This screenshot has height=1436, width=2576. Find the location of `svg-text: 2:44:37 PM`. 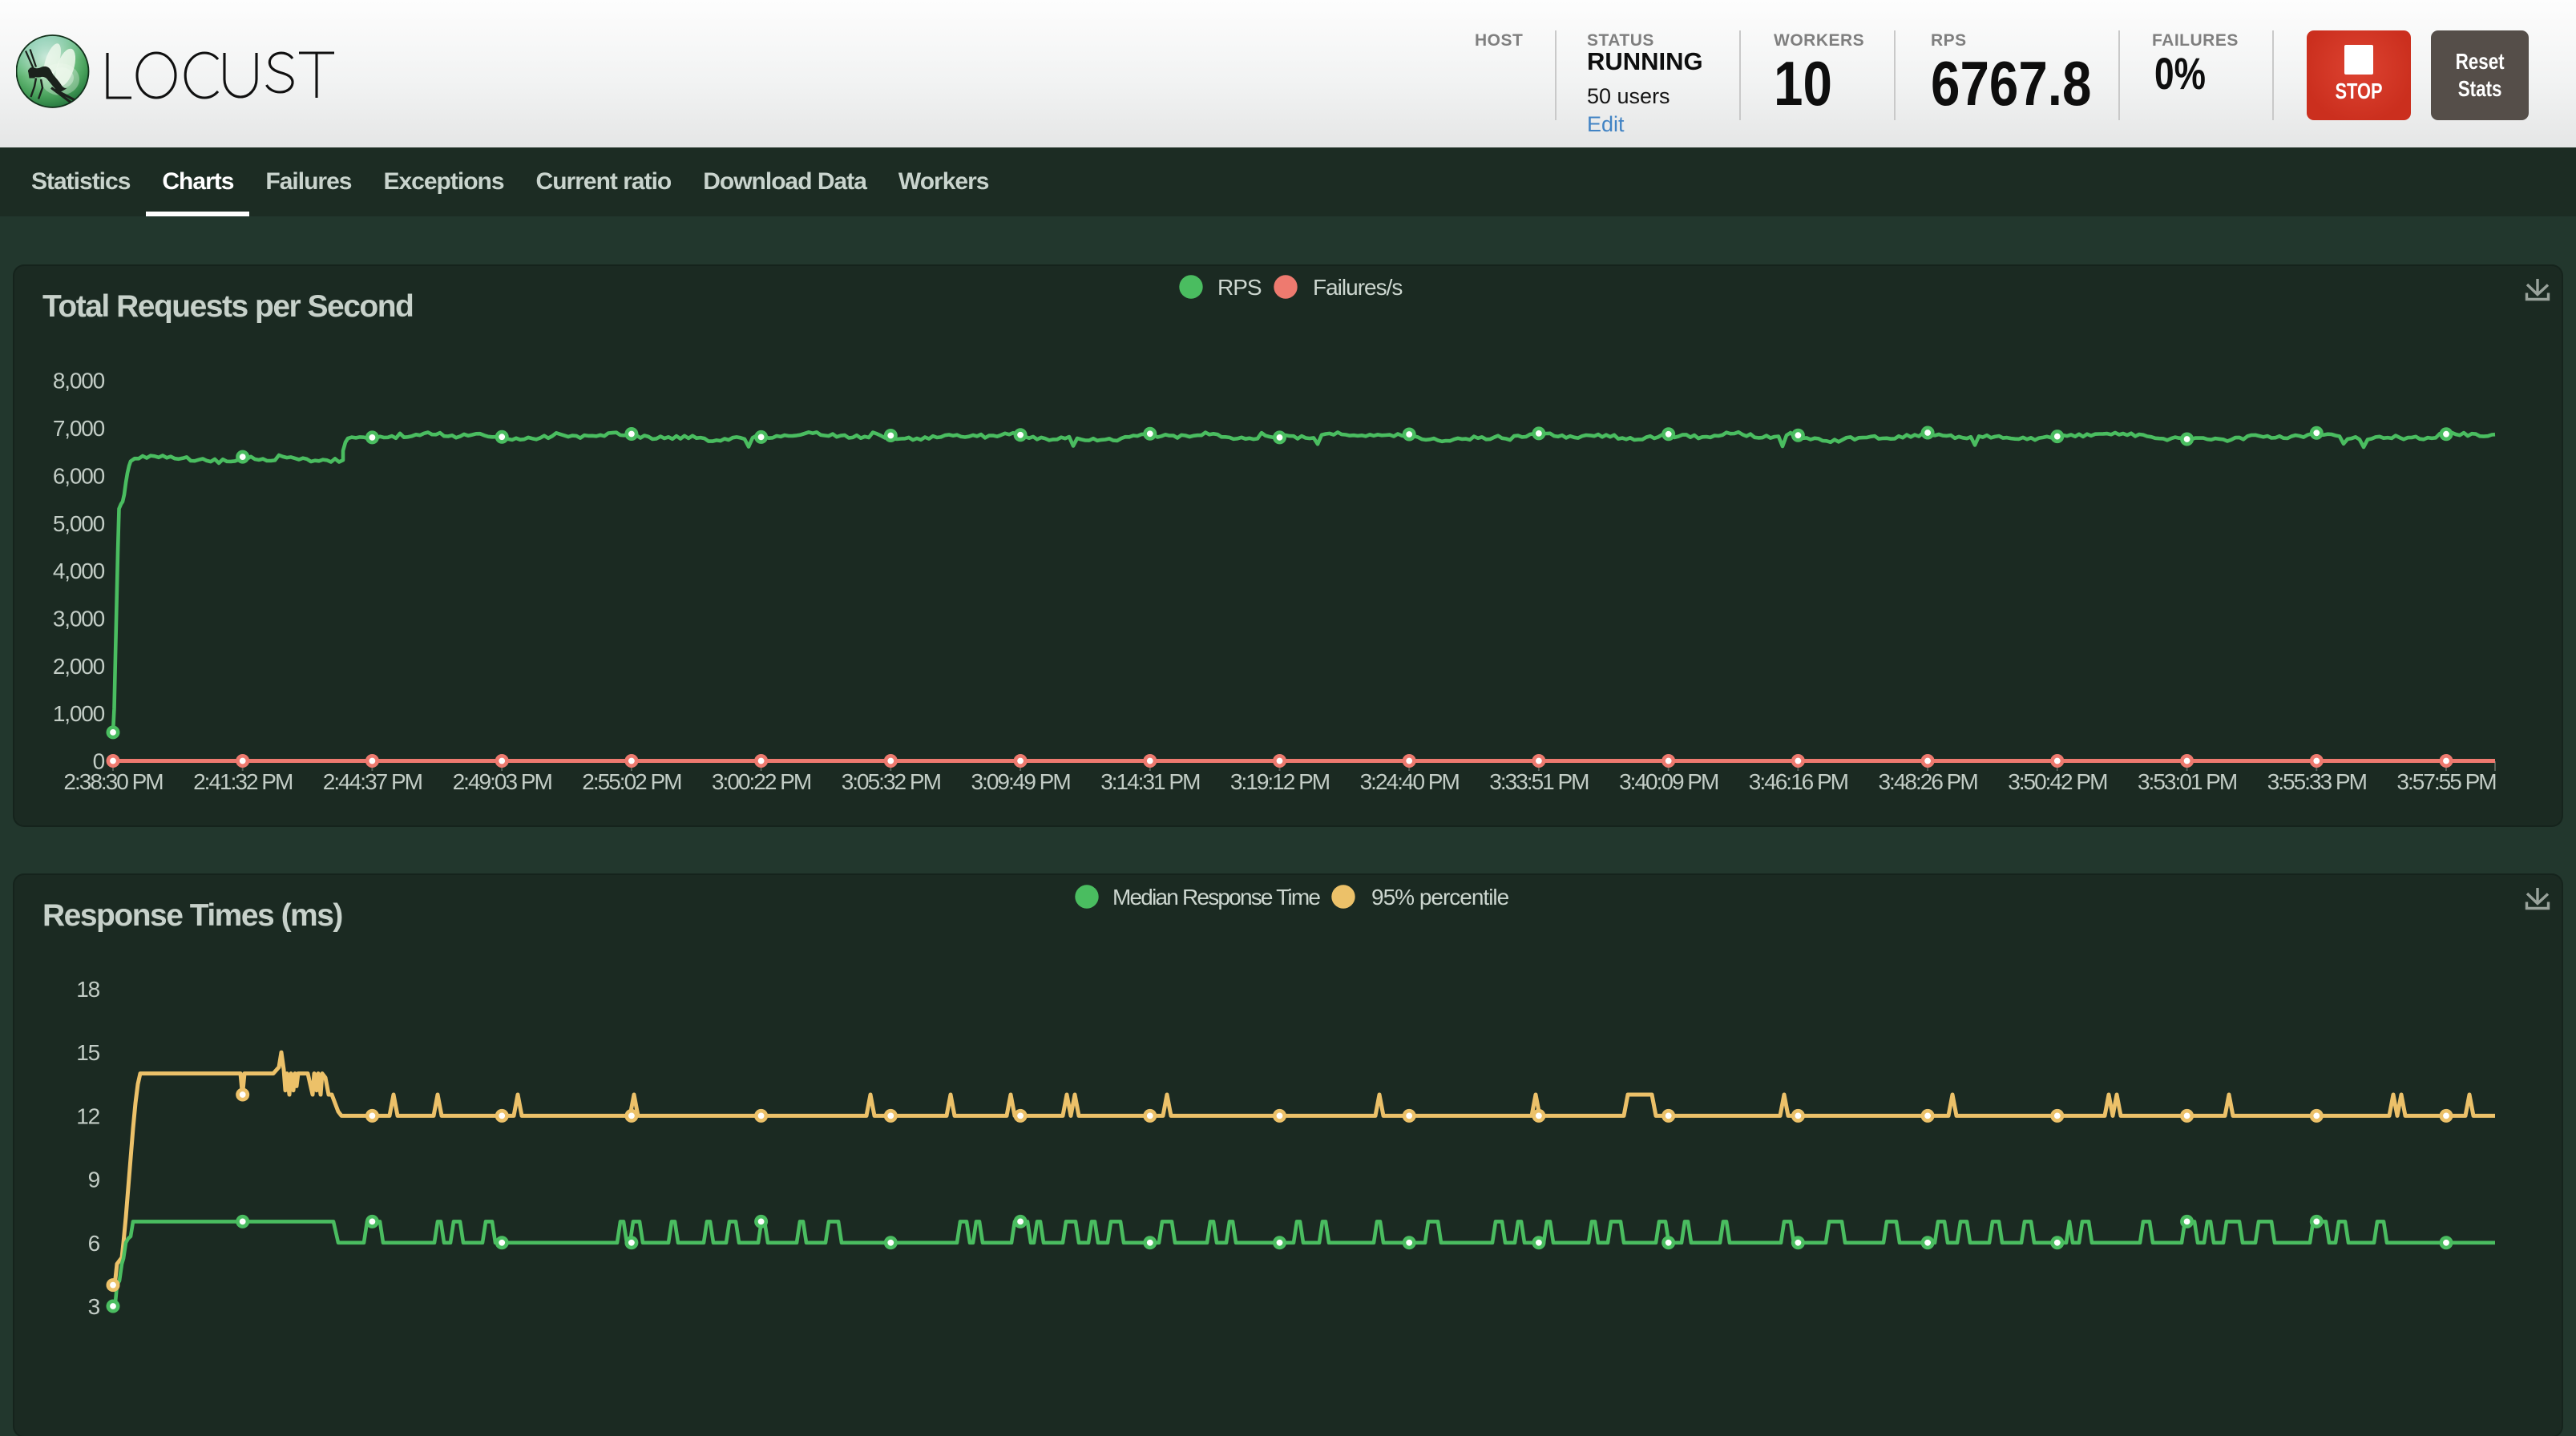

svg-text: 2:44:37 PM is located at coordinates (372, 781).